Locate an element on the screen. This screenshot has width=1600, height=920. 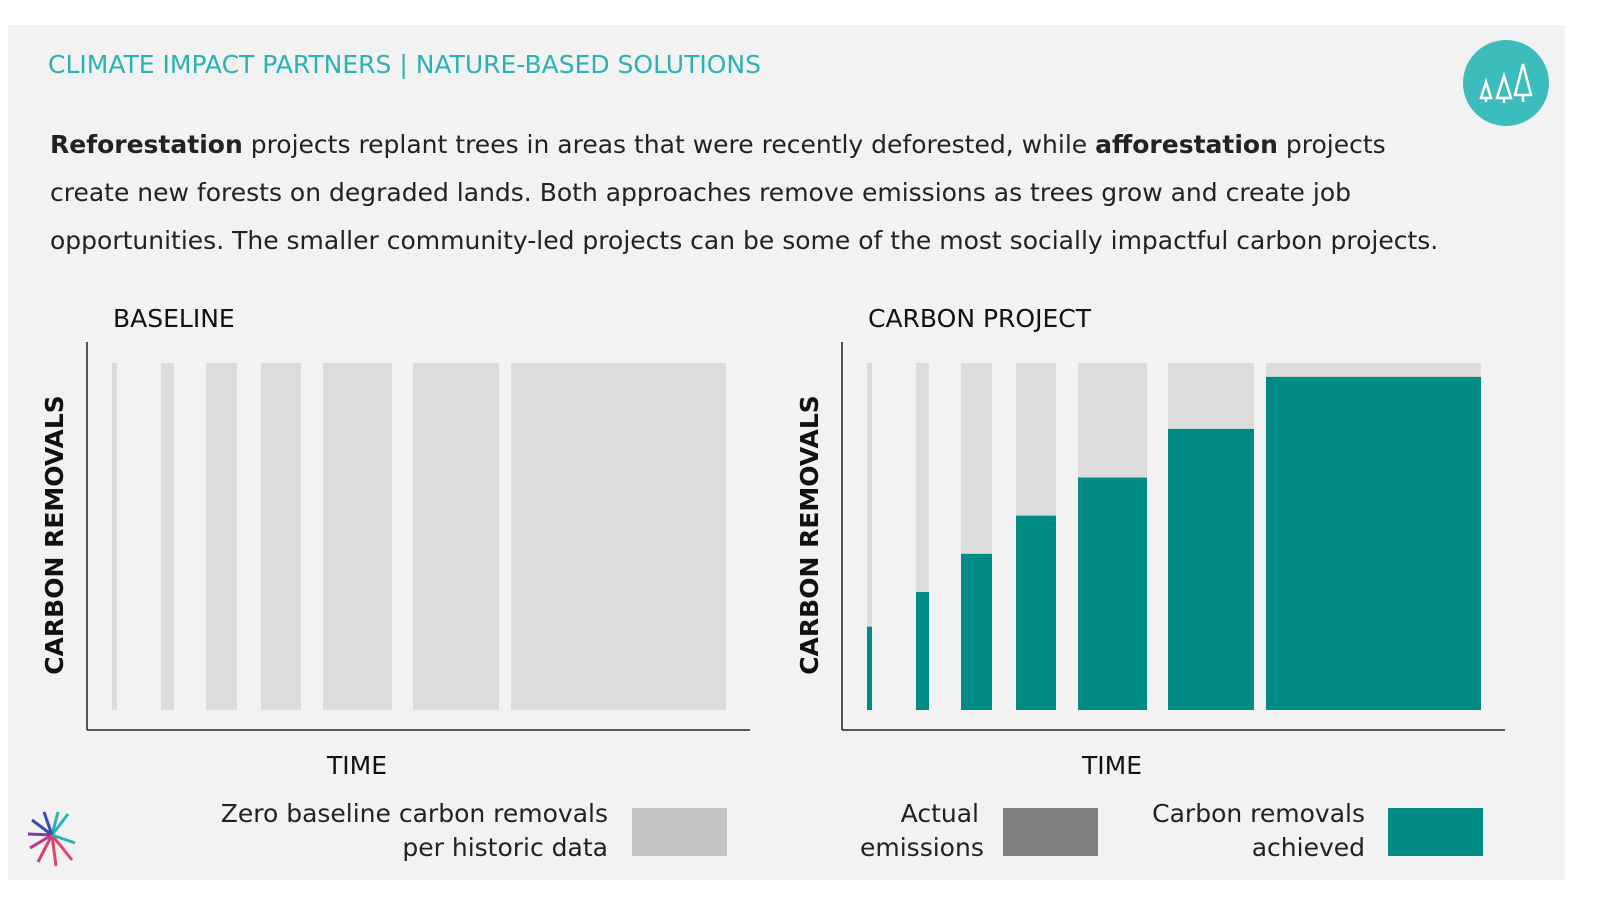
brand-logo is located at coordinates (51, 839).